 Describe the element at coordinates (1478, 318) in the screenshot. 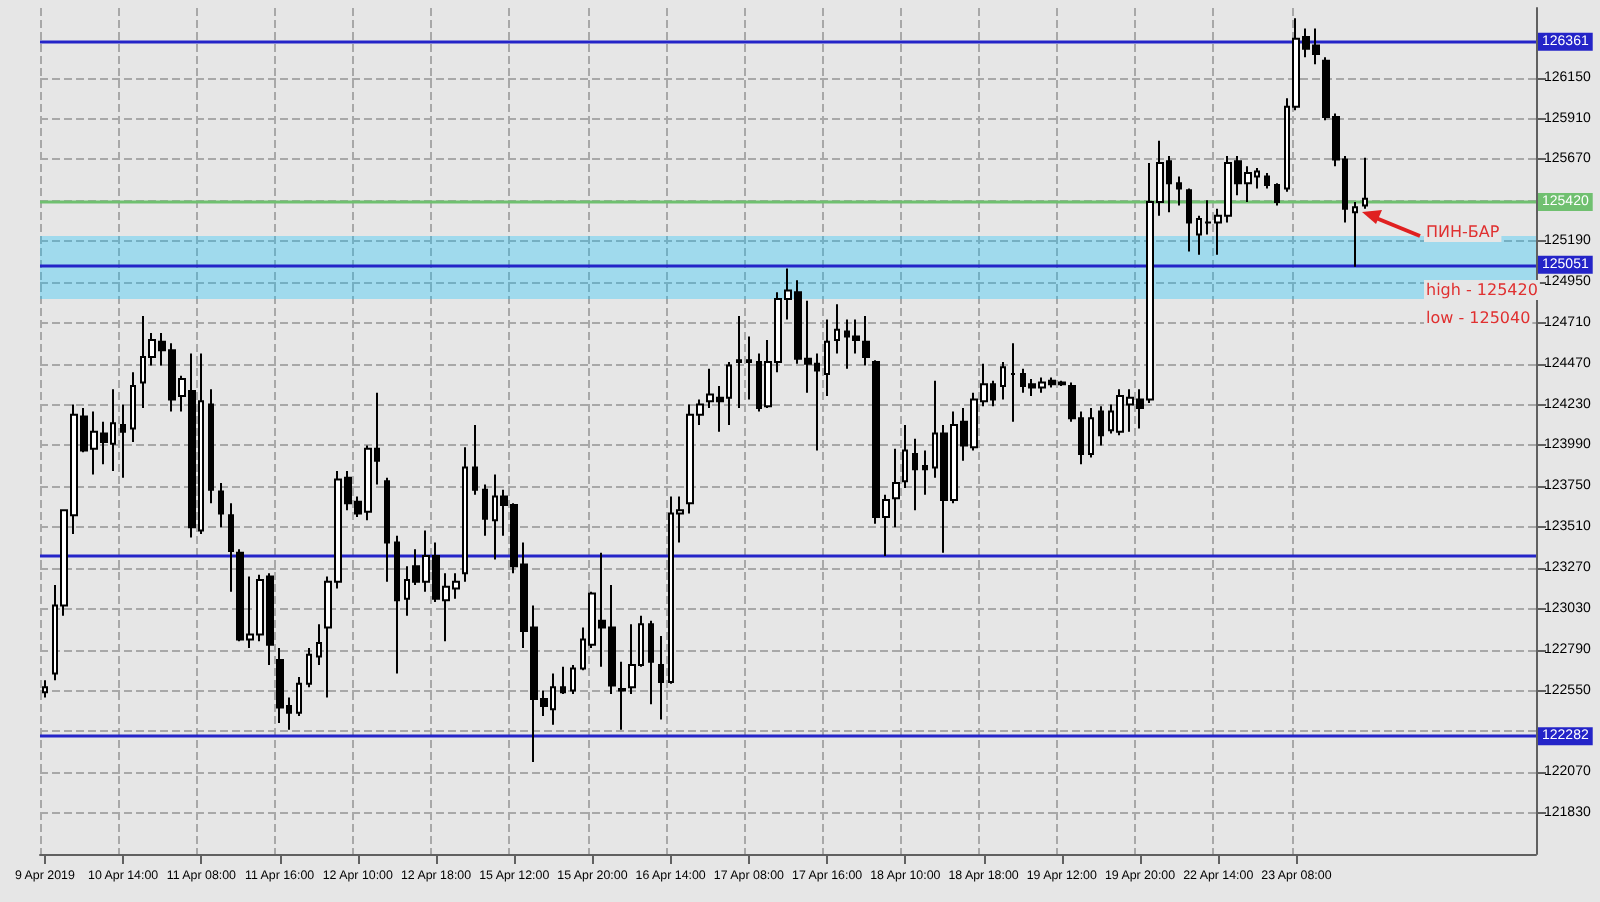

I see `annotation: low - 125040` at that location.